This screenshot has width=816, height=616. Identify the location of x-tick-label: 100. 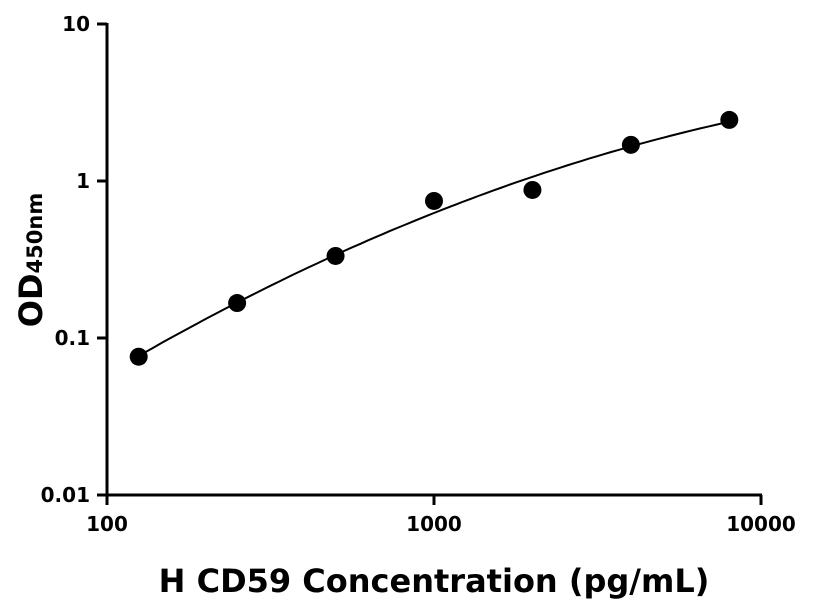
(107, 524).